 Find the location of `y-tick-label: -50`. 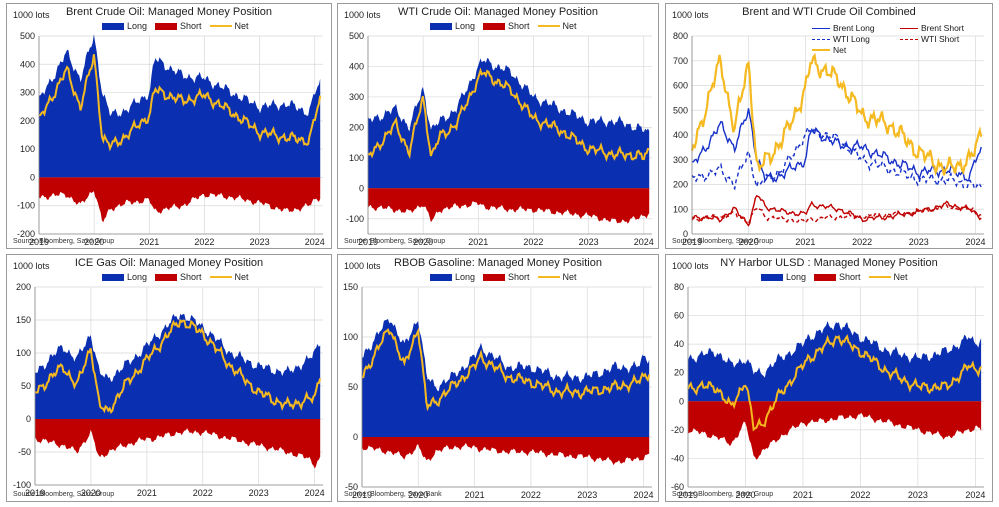

y-tick-label: -50 is located at coordinates (351, 487).